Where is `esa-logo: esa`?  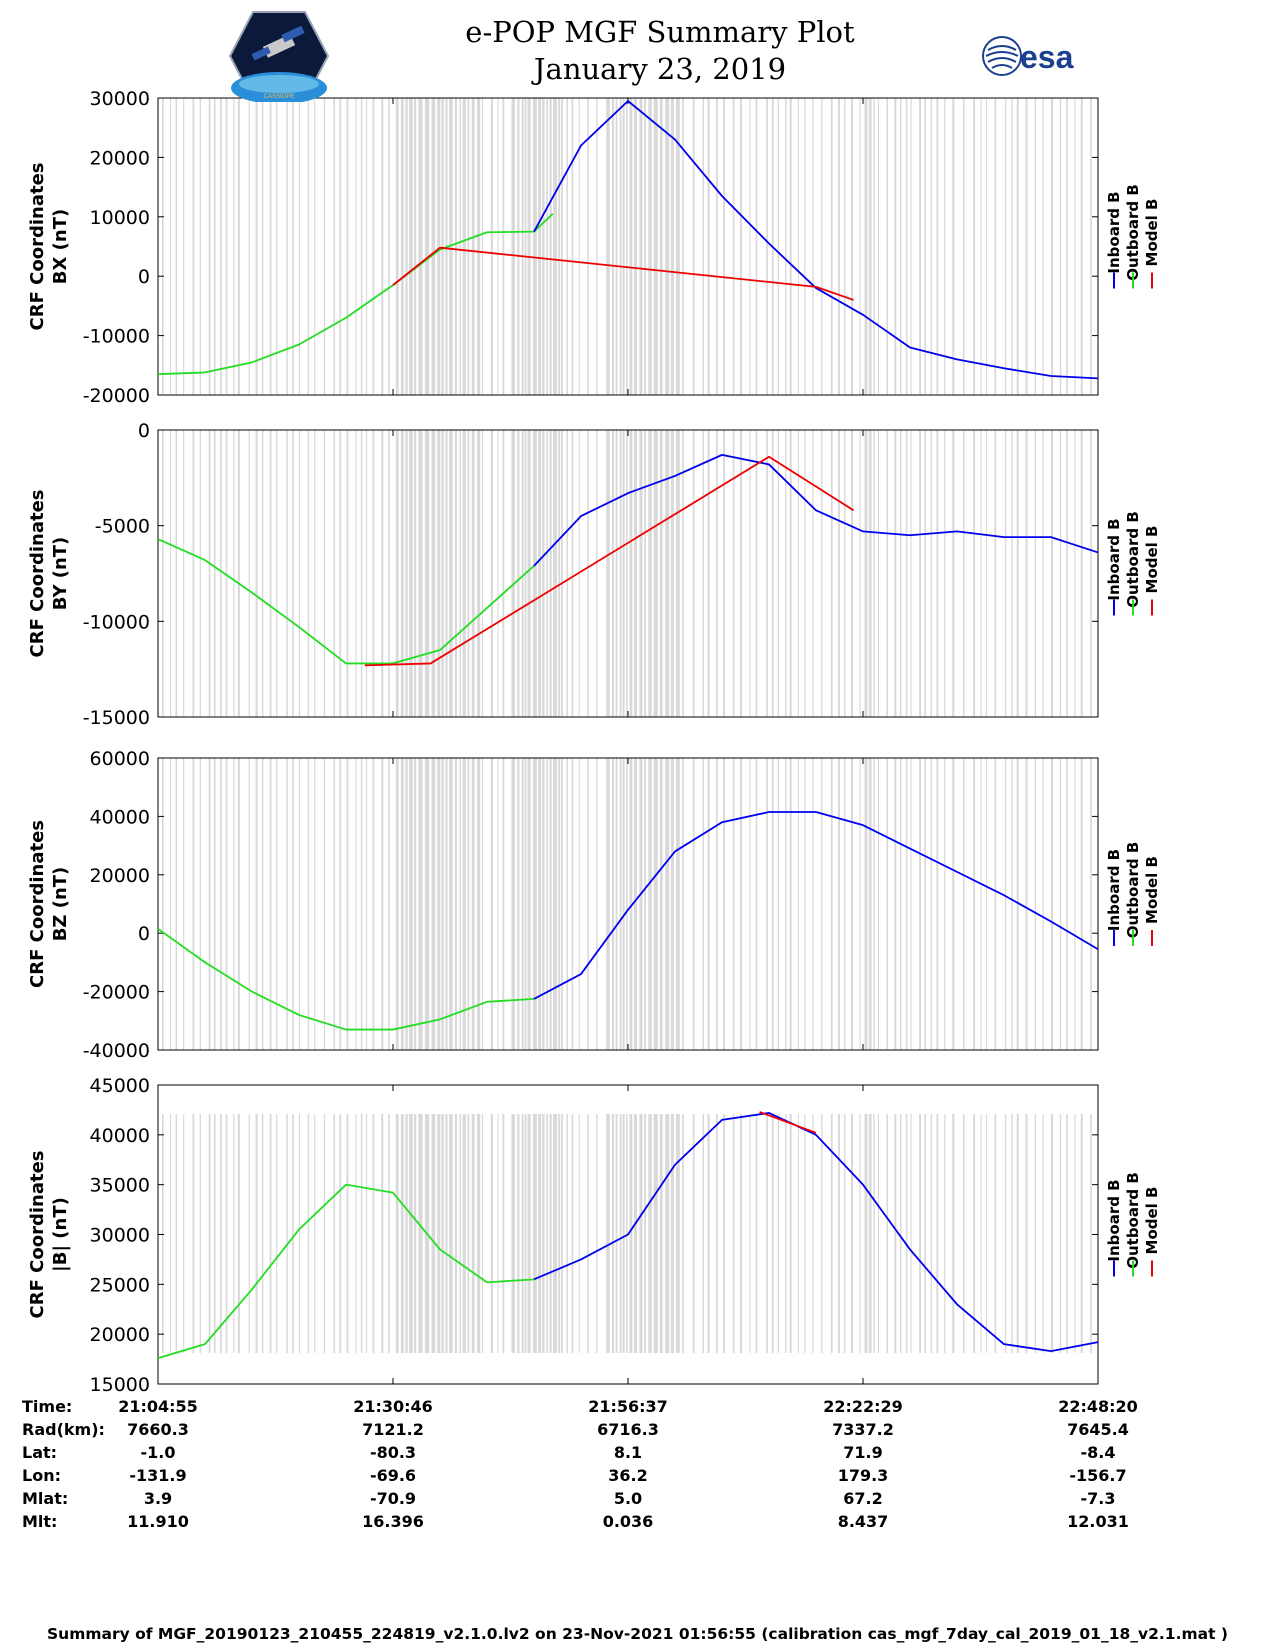 esa-logo: esa is located at coordinates (1040, 56).